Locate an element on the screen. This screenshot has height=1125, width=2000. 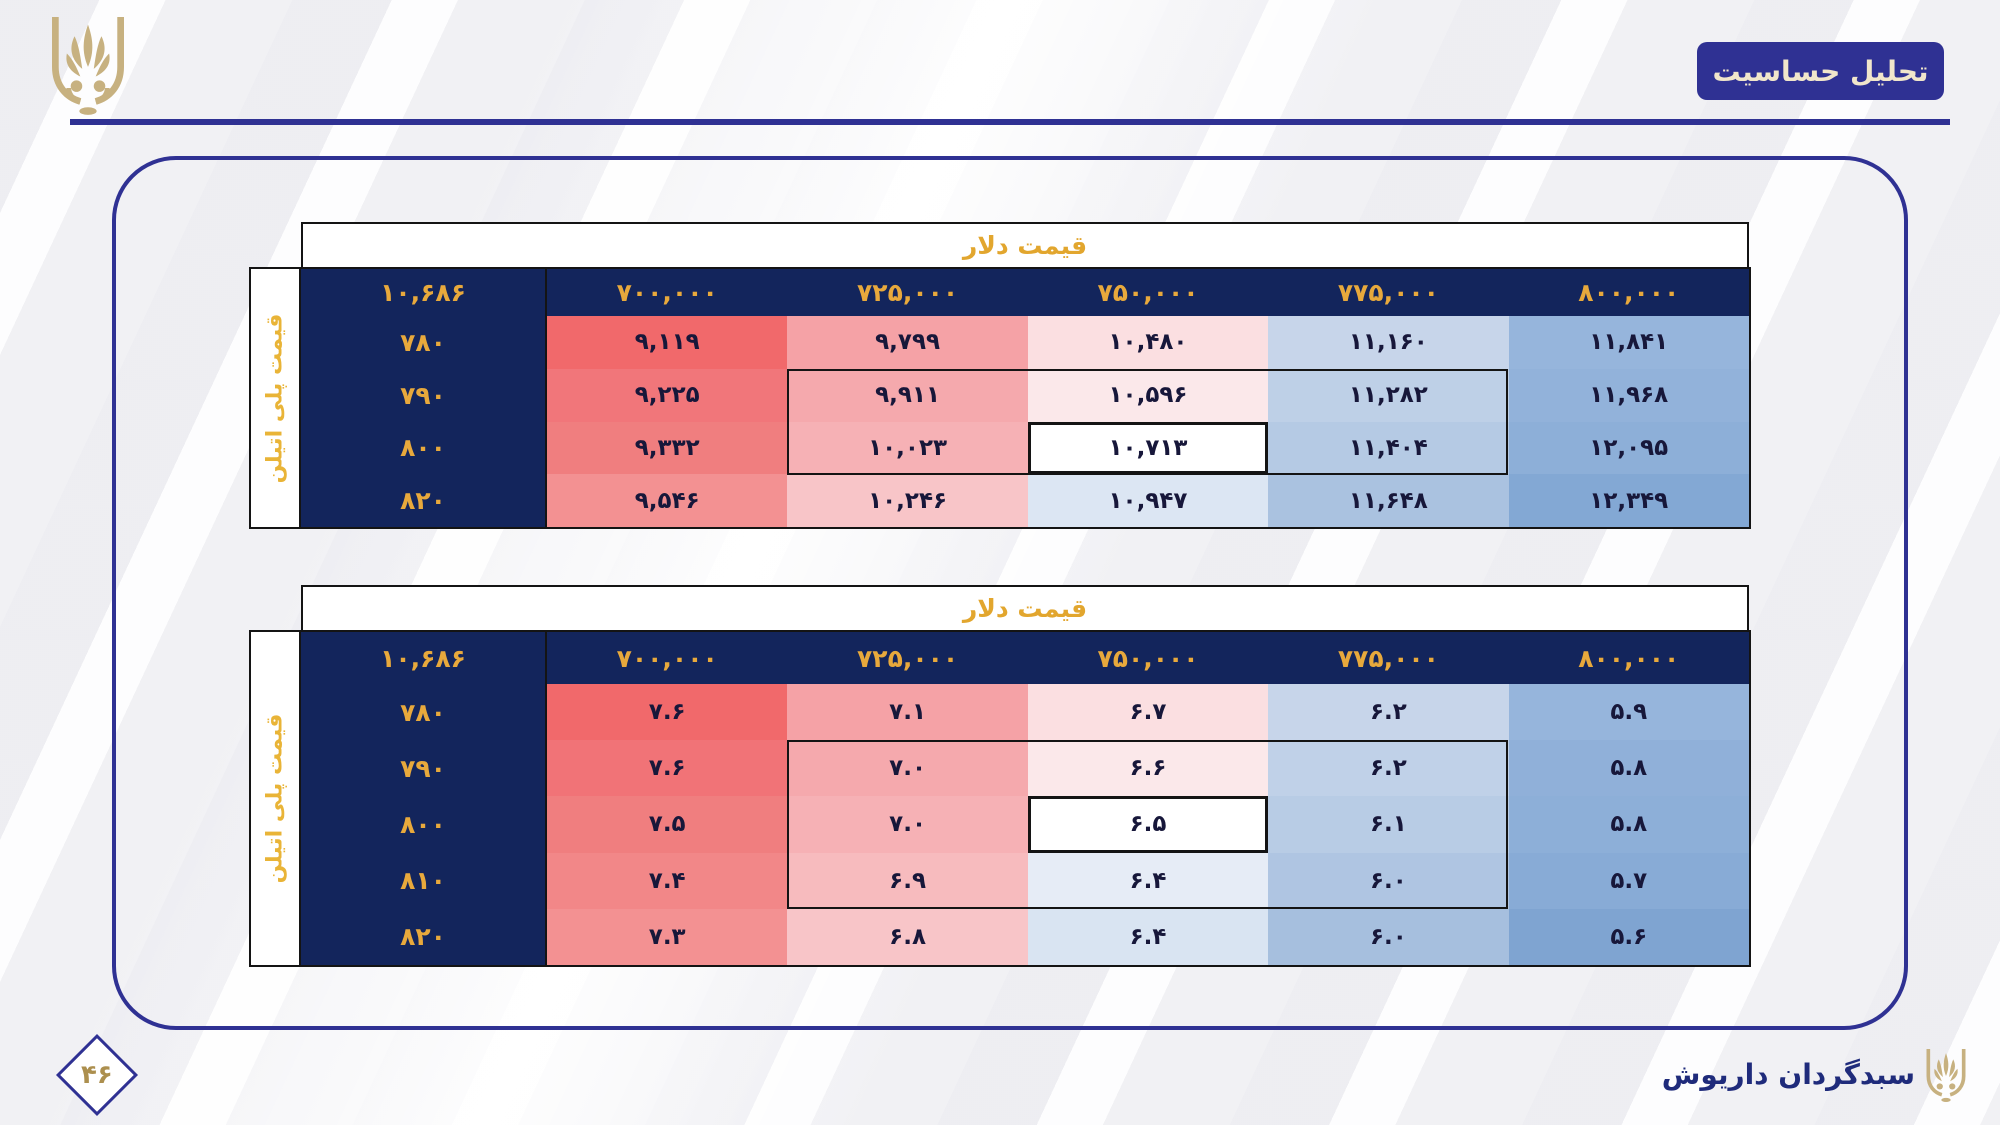
page-number: ۴۶ is located at coordinates (97, 1075).